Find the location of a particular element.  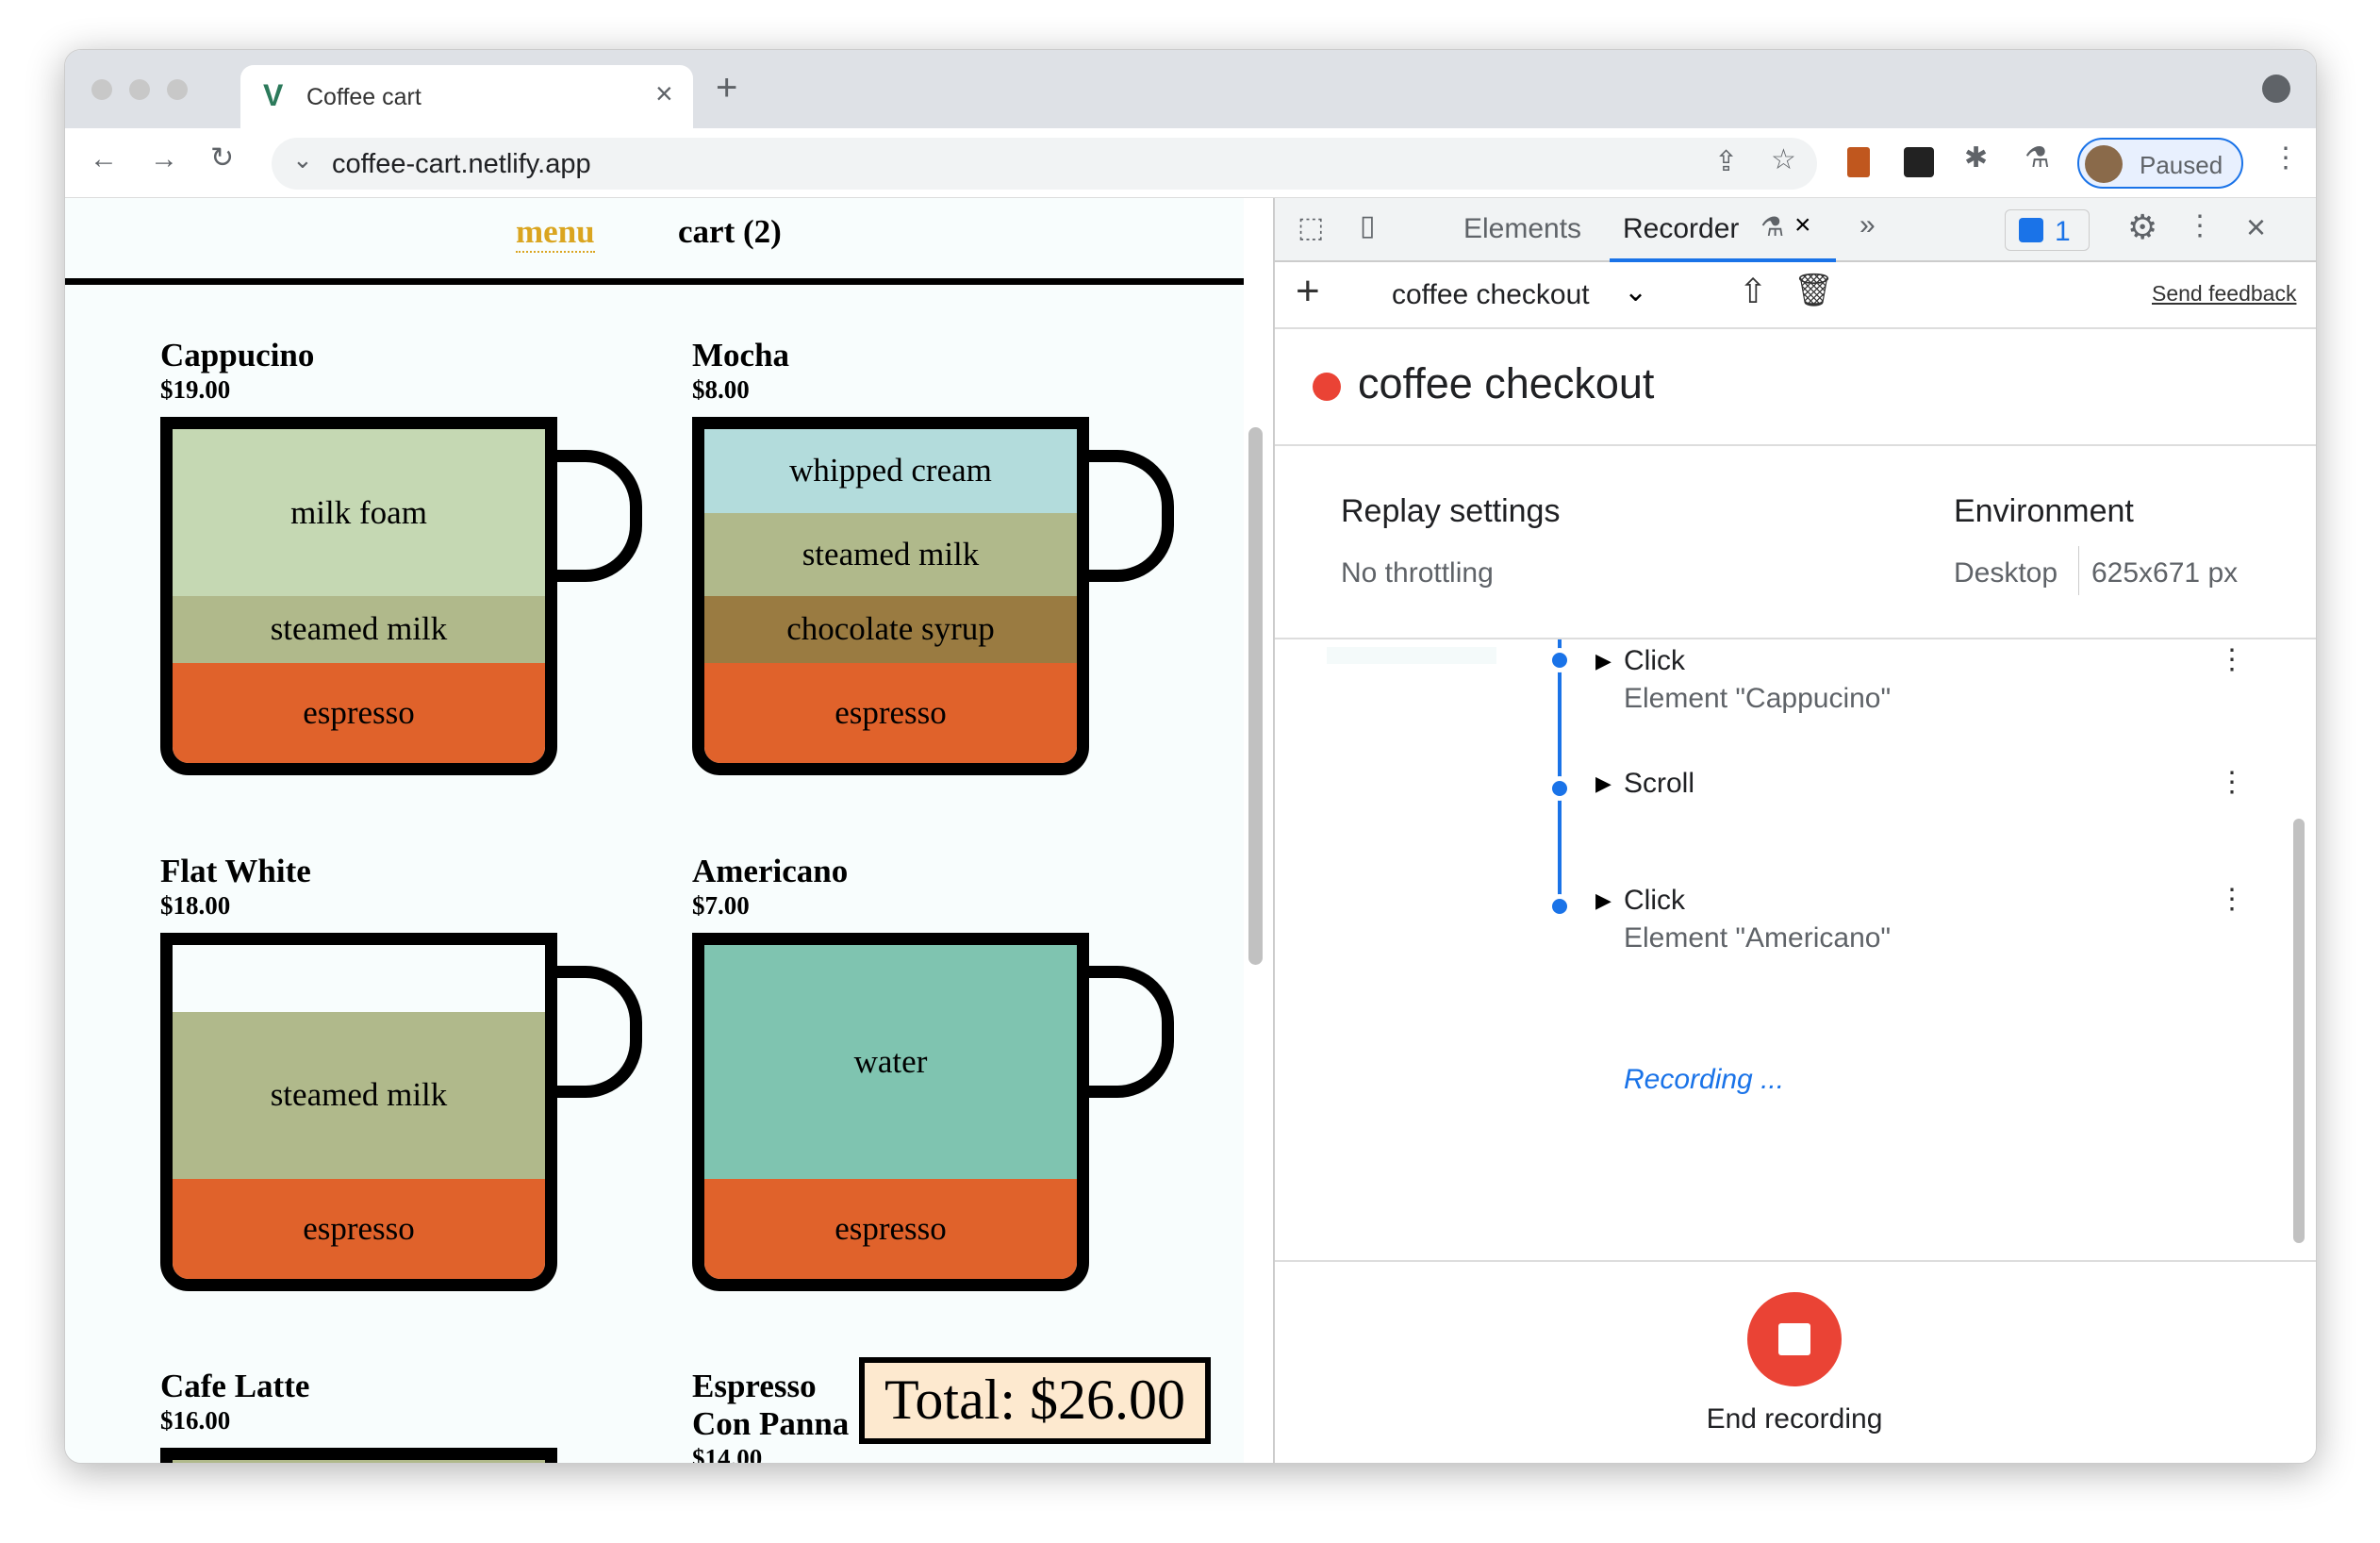

coffee-cup: water espresso is located at coordinates (937, 1112).